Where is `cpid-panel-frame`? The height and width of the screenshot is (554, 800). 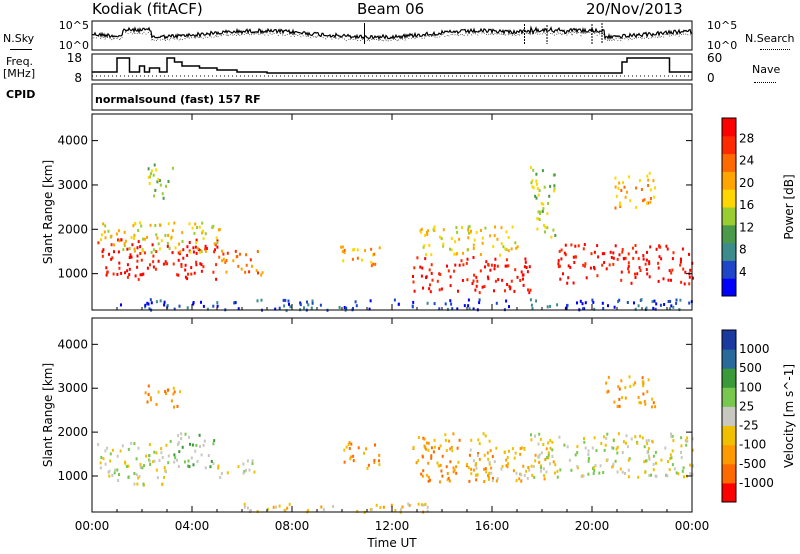
cpid-panel-frame is located at coordinates (392, 97).